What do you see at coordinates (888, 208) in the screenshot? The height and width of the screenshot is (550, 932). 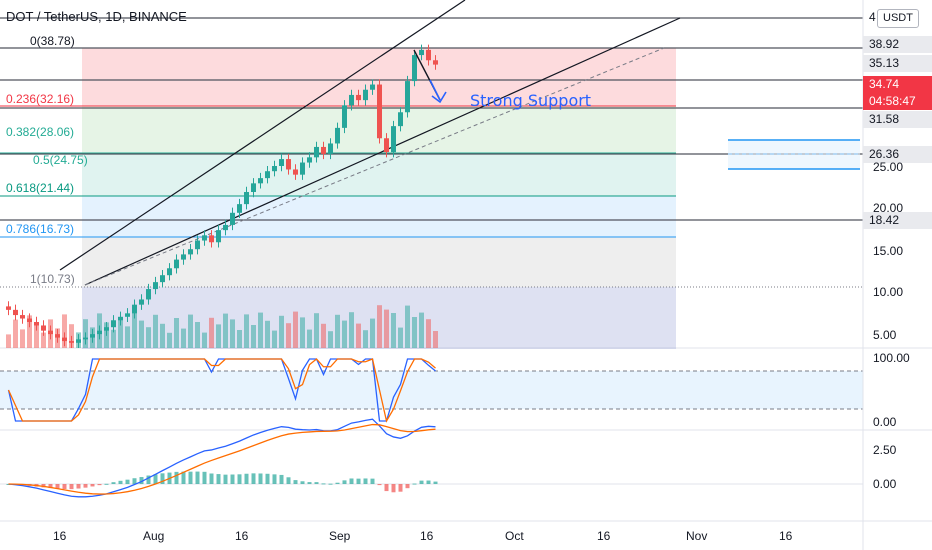 I see `price-axis-label: 20.00` at bounding box center [888, 208].